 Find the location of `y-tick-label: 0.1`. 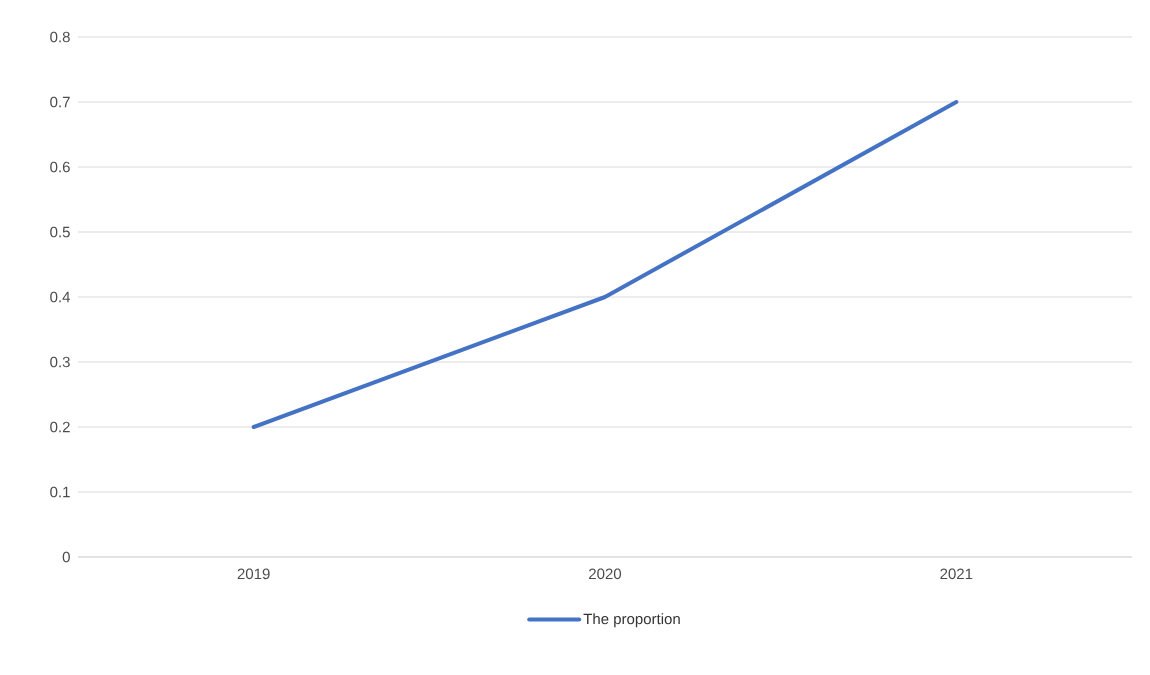

y-tick-label: 0.1 is located at coordinates (60, 492).